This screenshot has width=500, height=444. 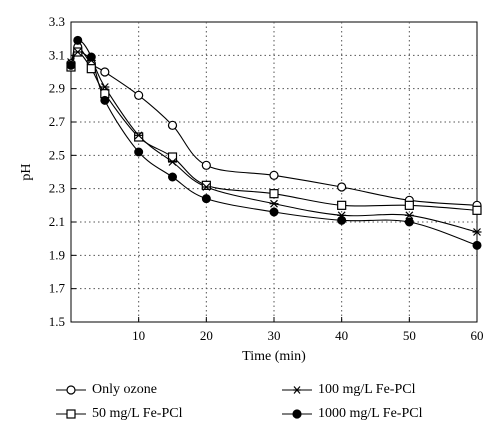 What do you see at coordinates (137, 413) in the screenshot?
I see `legend-label: 50 mg/L Fe-PCl` at bounding box center [137, 413].